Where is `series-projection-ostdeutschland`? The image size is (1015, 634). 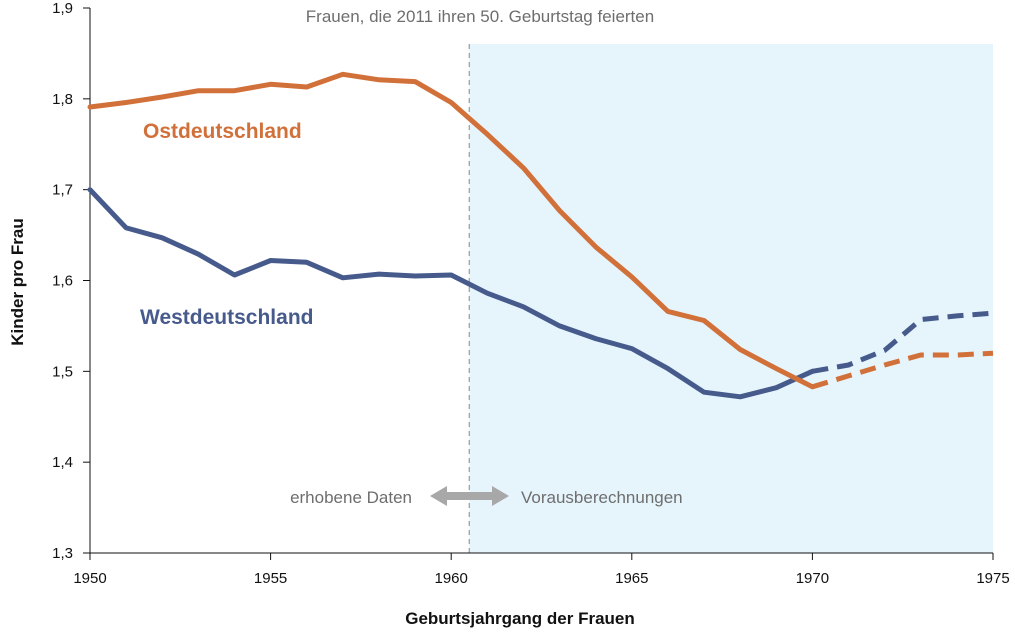 series-projection-ostdeutschland is located at coordinates (902, 370).